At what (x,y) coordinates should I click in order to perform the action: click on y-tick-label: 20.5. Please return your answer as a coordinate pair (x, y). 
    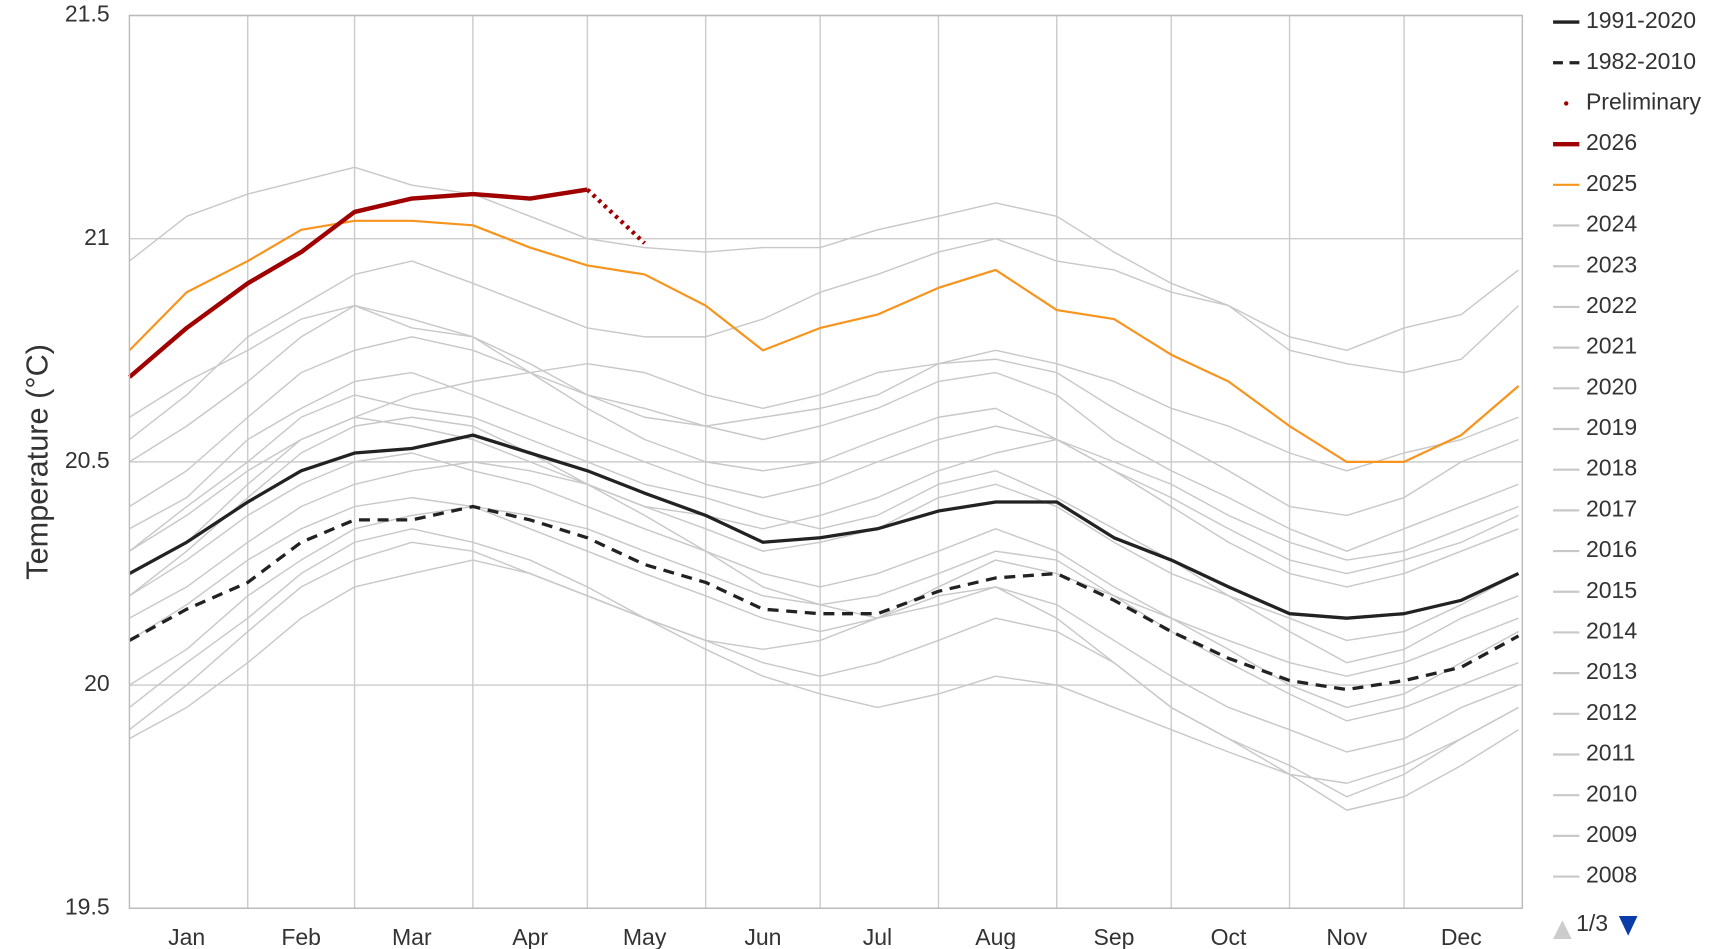
    Looking at the image, I should click on (87, 460).